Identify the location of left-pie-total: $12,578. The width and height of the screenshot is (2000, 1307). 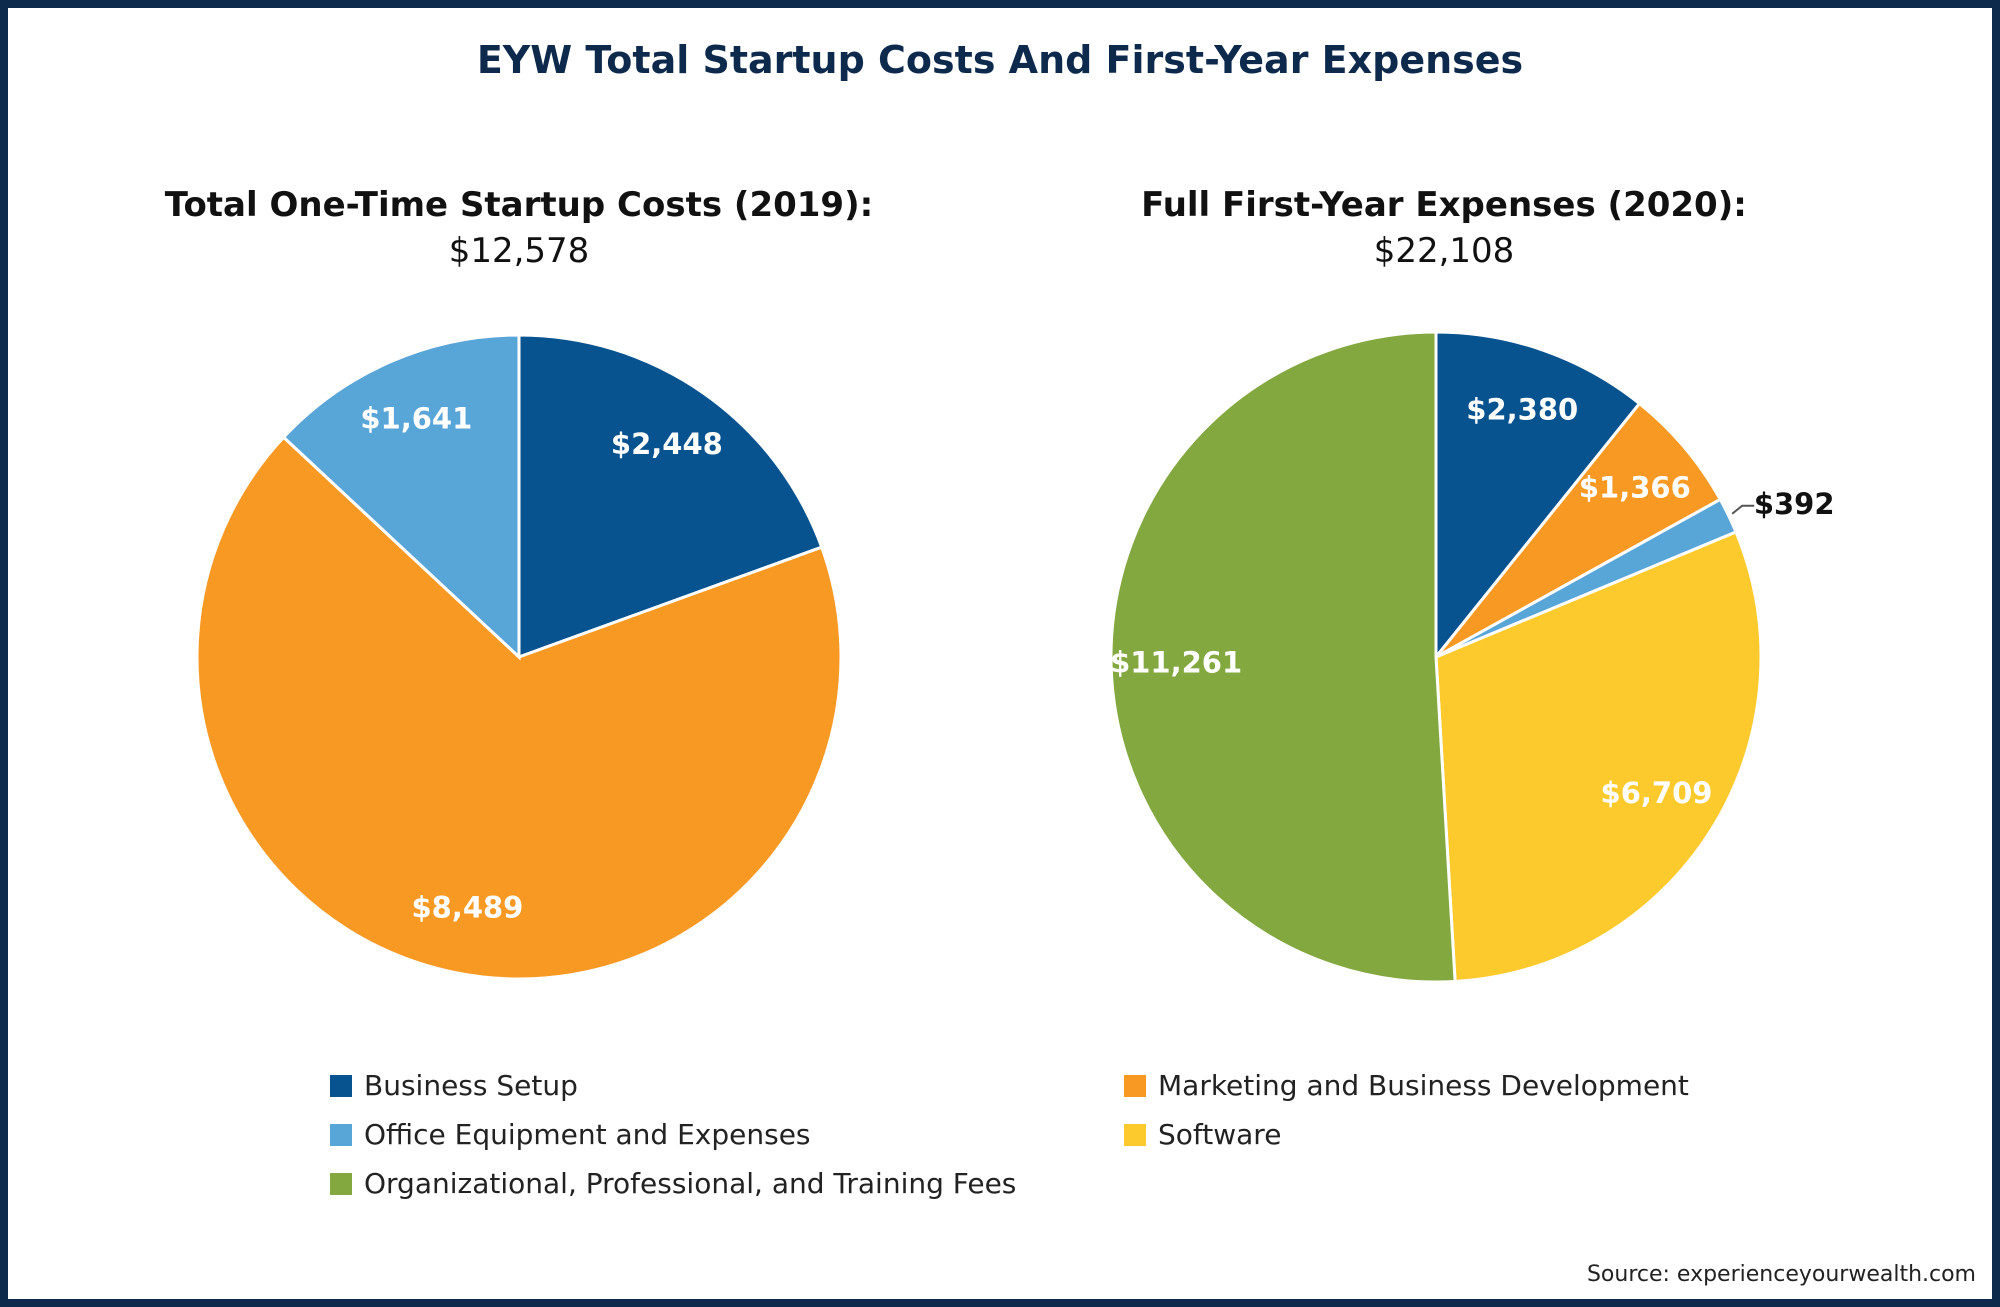
(519, 251).